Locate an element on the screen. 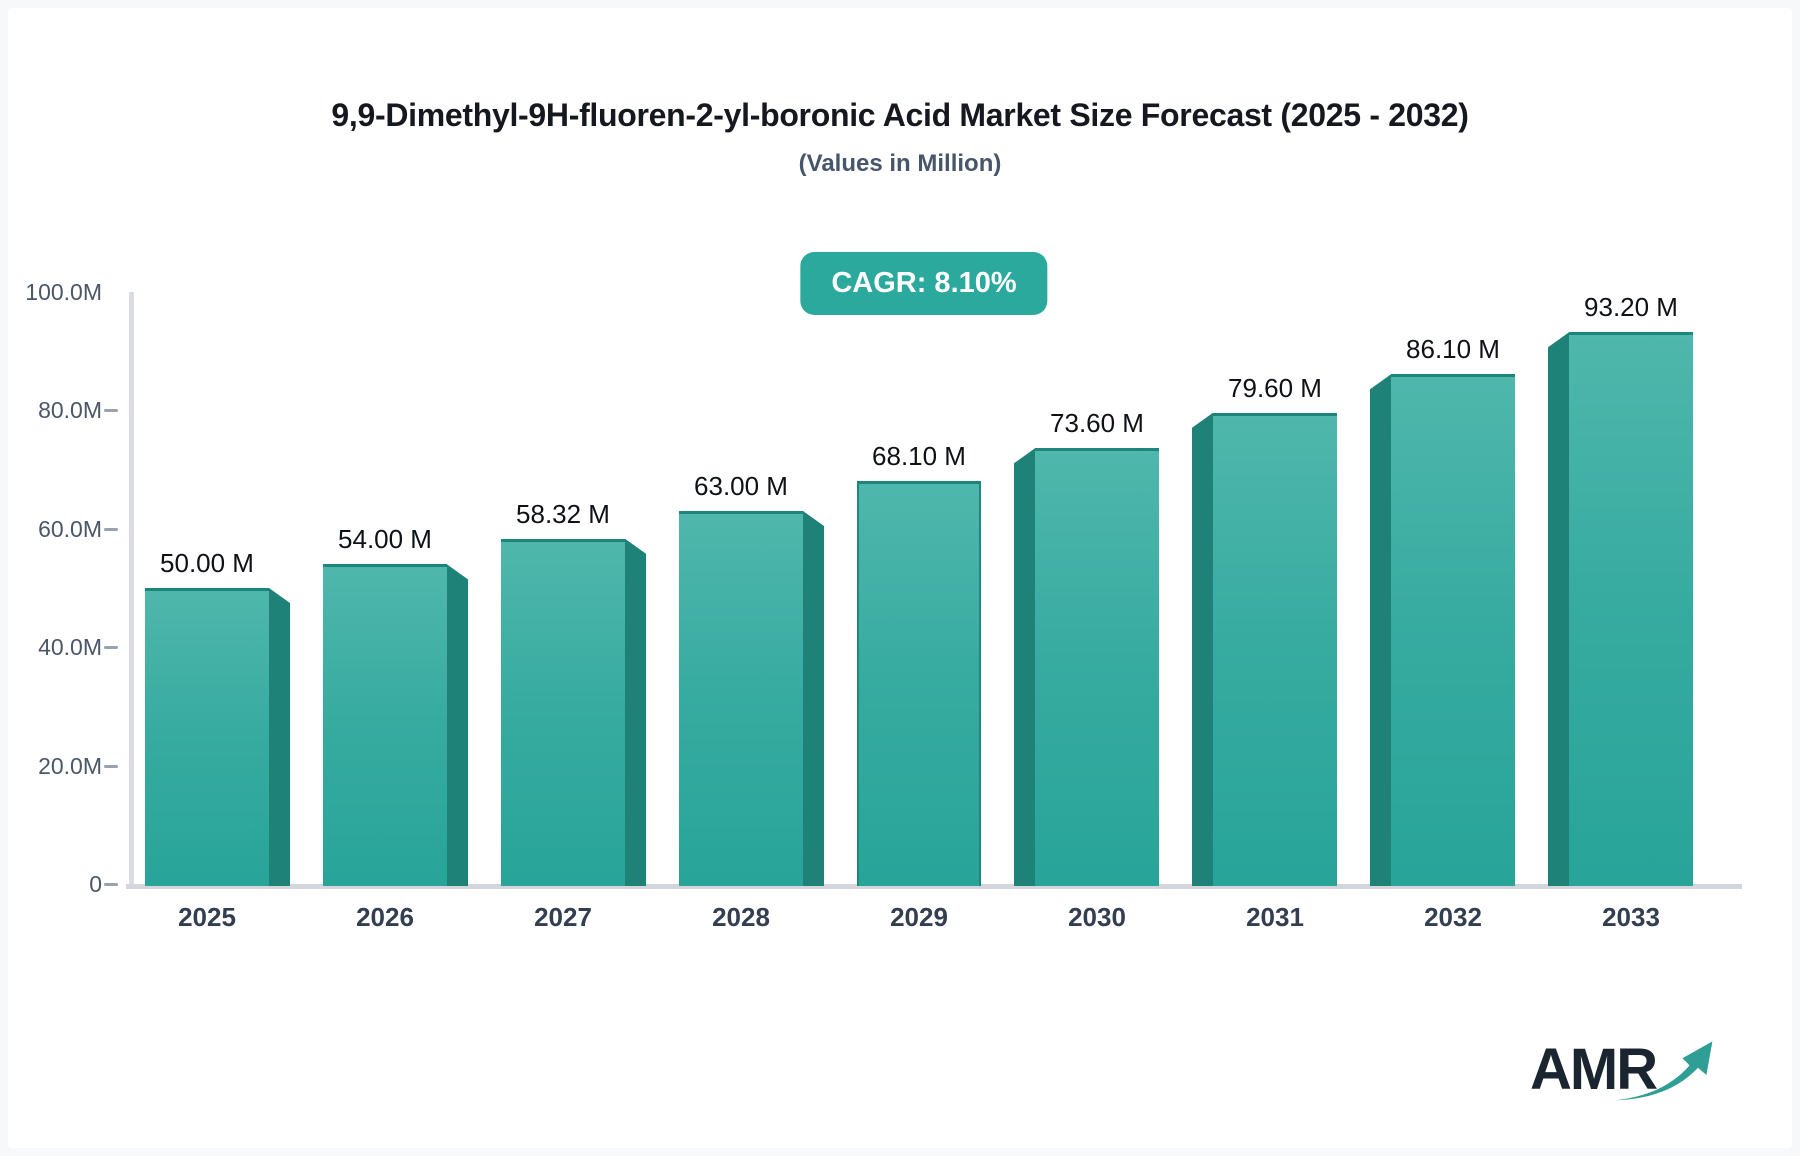  bar-value-label: 86.10 M is located at coordinates (1453, 349).